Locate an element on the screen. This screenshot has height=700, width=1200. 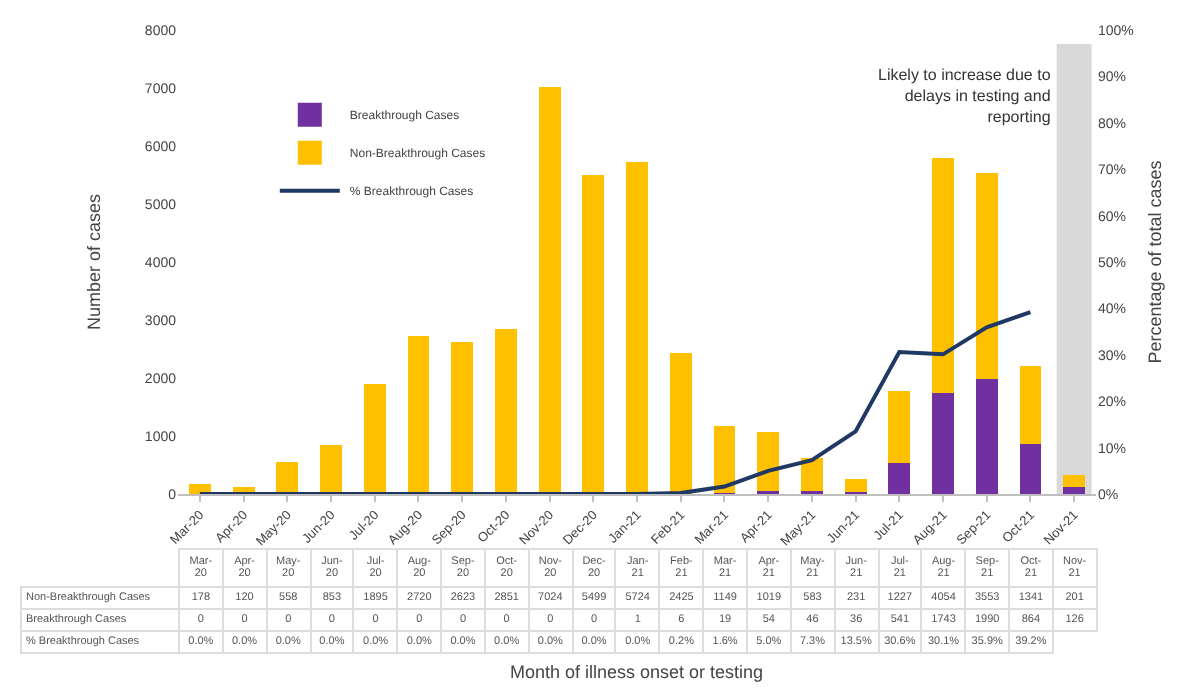
y-axis-title: Number of cases is located at coordinates (93, 261).